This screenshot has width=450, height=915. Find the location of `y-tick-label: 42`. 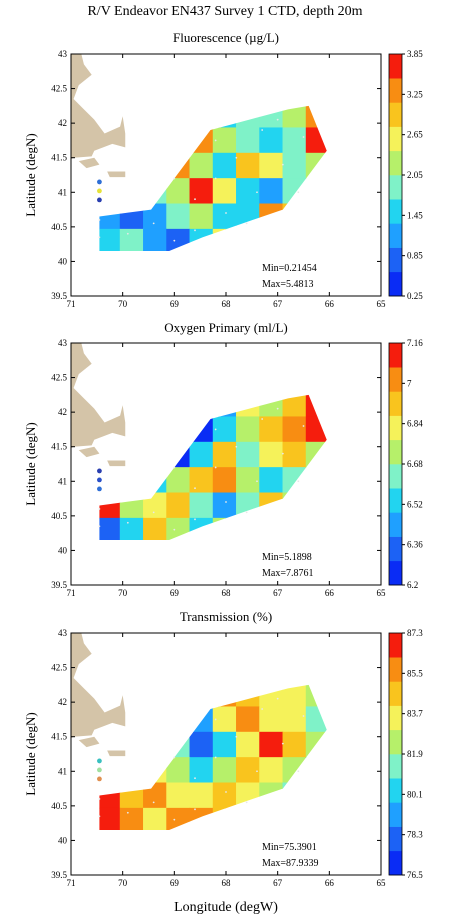

y-tick-label: 42 is located at coordinates (62, 702).